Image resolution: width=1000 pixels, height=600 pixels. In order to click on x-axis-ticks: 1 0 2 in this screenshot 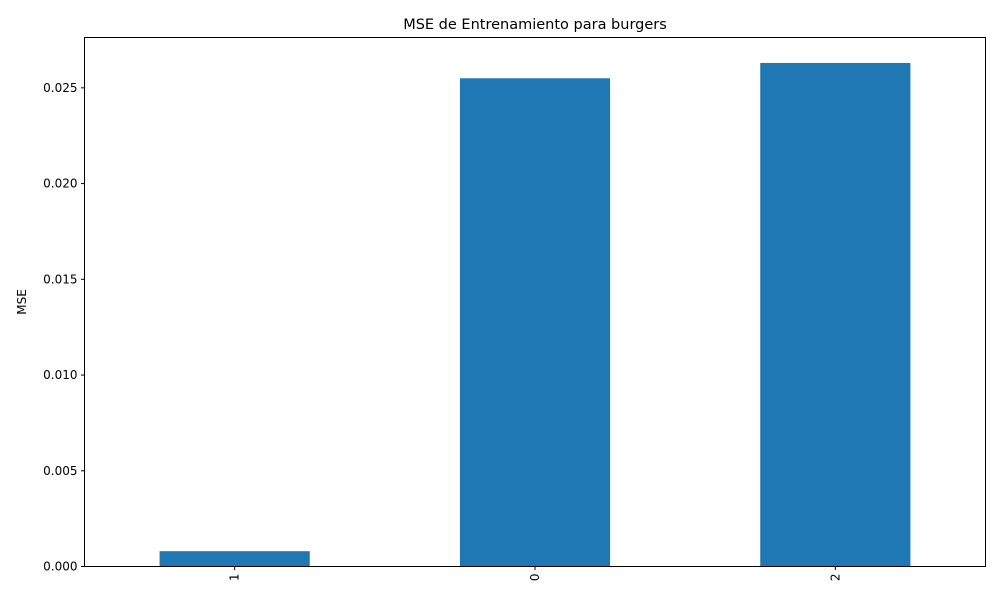, I will do `click(535, 574)`.